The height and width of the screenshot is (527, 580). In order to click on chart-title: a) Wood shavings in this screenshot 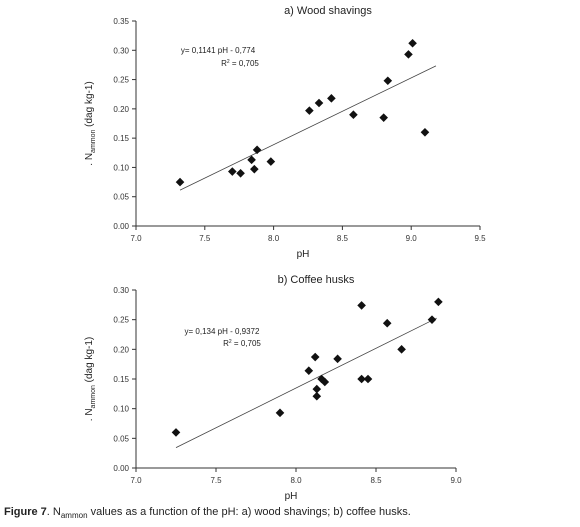, I will do `click(328, 11)`.